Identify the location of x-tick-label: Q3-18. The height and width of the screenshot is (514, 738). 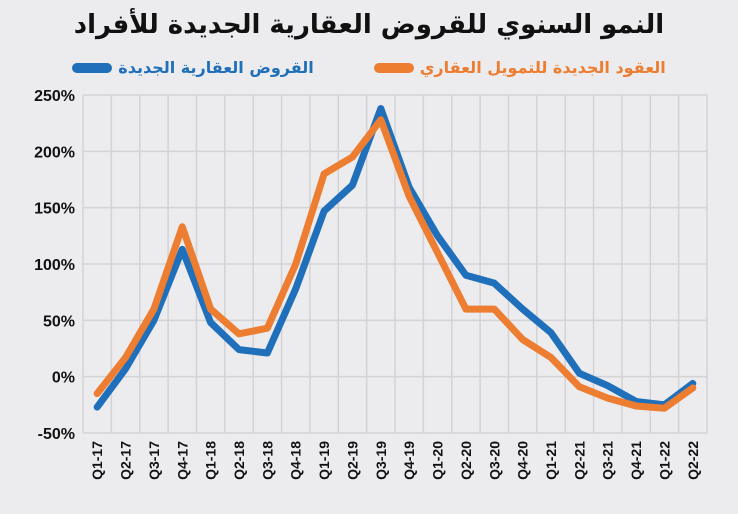
(267, 460).